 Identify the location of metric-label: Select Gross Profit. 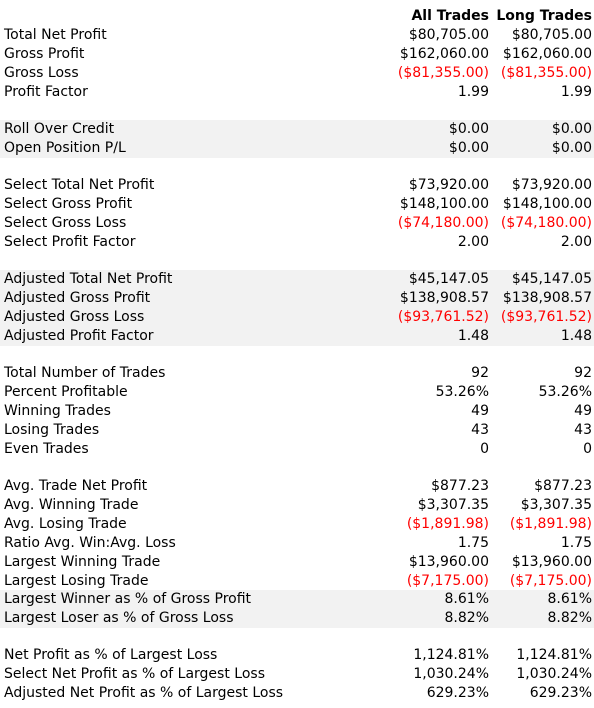
(68, 204).